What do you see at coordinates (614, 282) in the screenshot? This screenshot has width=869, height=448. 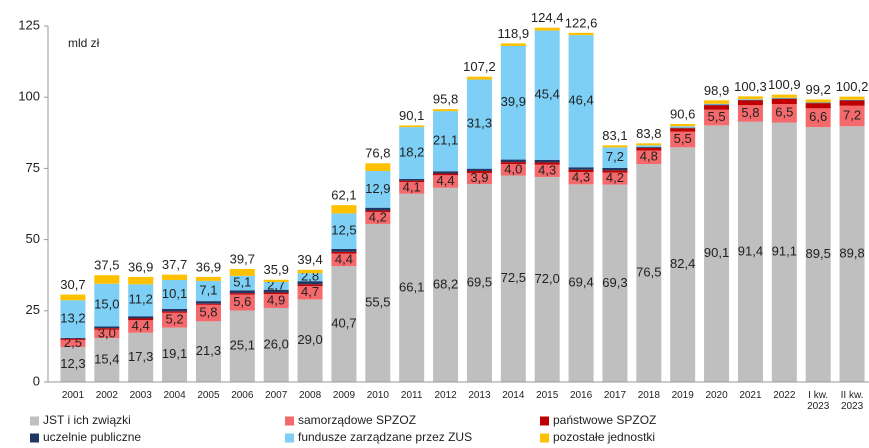 I see `value-label: 69,3` at bounding box center [614, 282].